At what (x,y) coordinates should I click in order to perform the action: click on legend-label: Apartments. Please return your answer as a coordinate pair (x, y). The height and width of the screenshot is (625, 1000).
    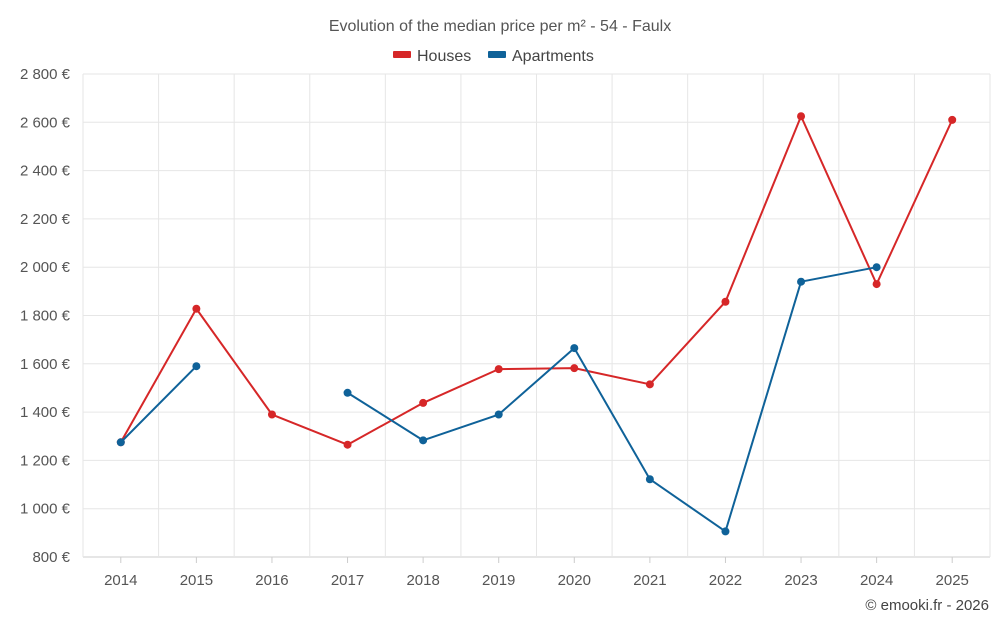
    Looking at the image, I should click on (553, 56).